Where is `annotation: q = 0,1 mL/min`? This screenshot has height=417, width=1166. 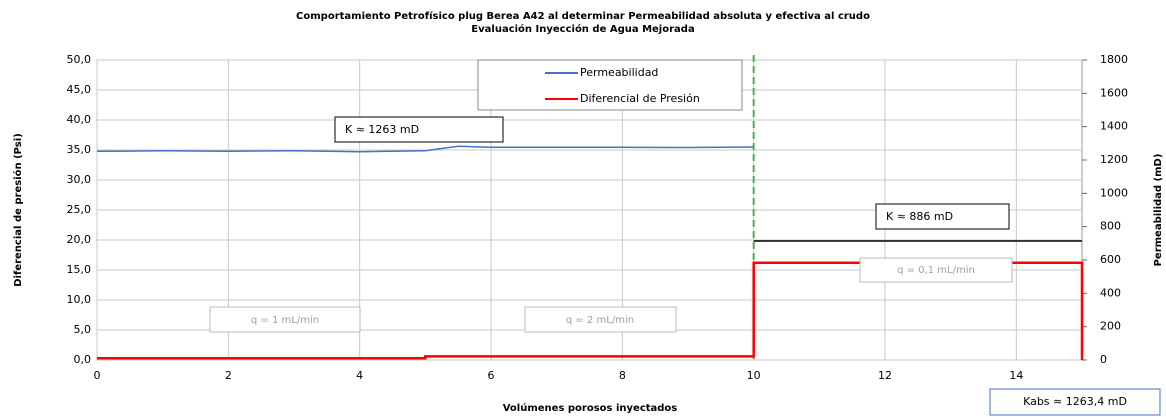
annotation: q = 0,1 mL/min is located at coordinates (936, 270).